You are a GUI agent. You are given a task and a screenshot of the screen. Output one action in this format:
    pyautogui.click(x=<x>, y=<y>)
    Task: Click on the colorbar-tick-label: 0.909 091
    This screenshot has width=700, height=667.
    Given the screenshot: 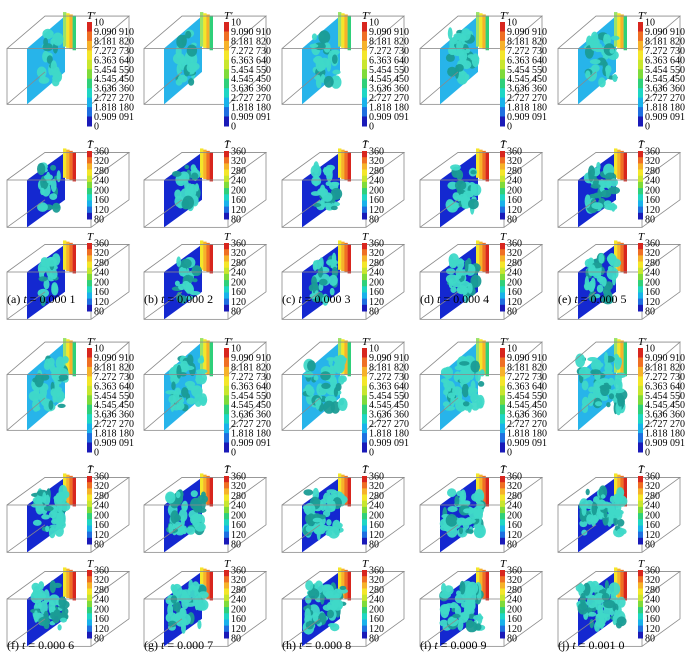 What is the action you would take?
    pyautogui.click(x=251, y=443)
    